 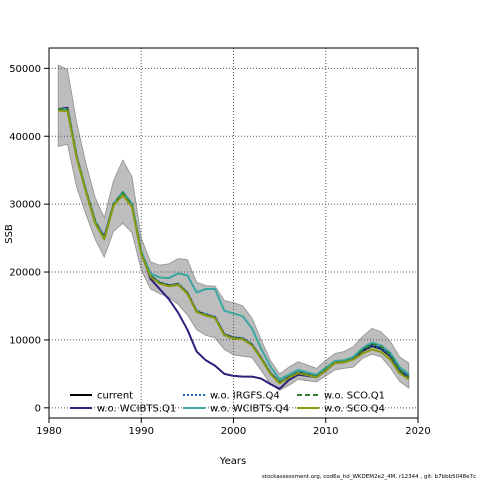 What do you see at coordinates (249, 409) in the screenshot?
I see `legend-label-3: w.o. WCIBTS.Q4` at bounding box center [249, 409].